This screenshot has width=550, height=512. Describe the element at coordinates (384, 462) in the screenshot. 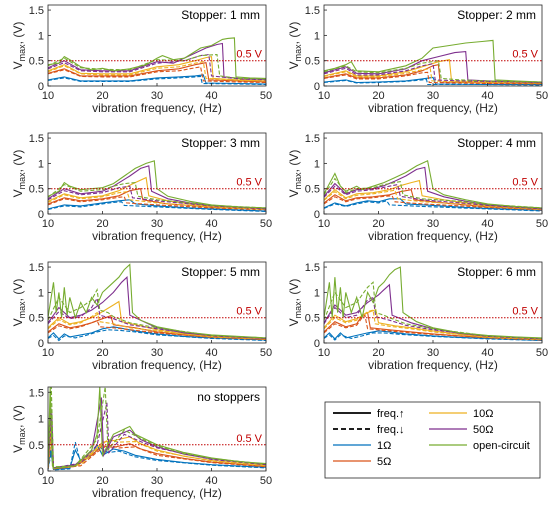

I see `legend-label: 5Ω` at that location.